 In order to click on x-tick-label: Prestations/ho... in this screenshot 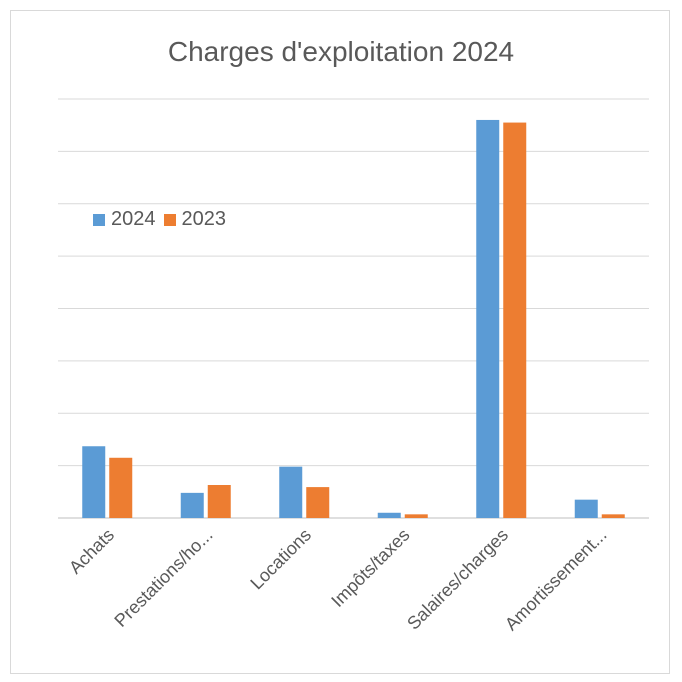, I will do `click(163, 578)`.